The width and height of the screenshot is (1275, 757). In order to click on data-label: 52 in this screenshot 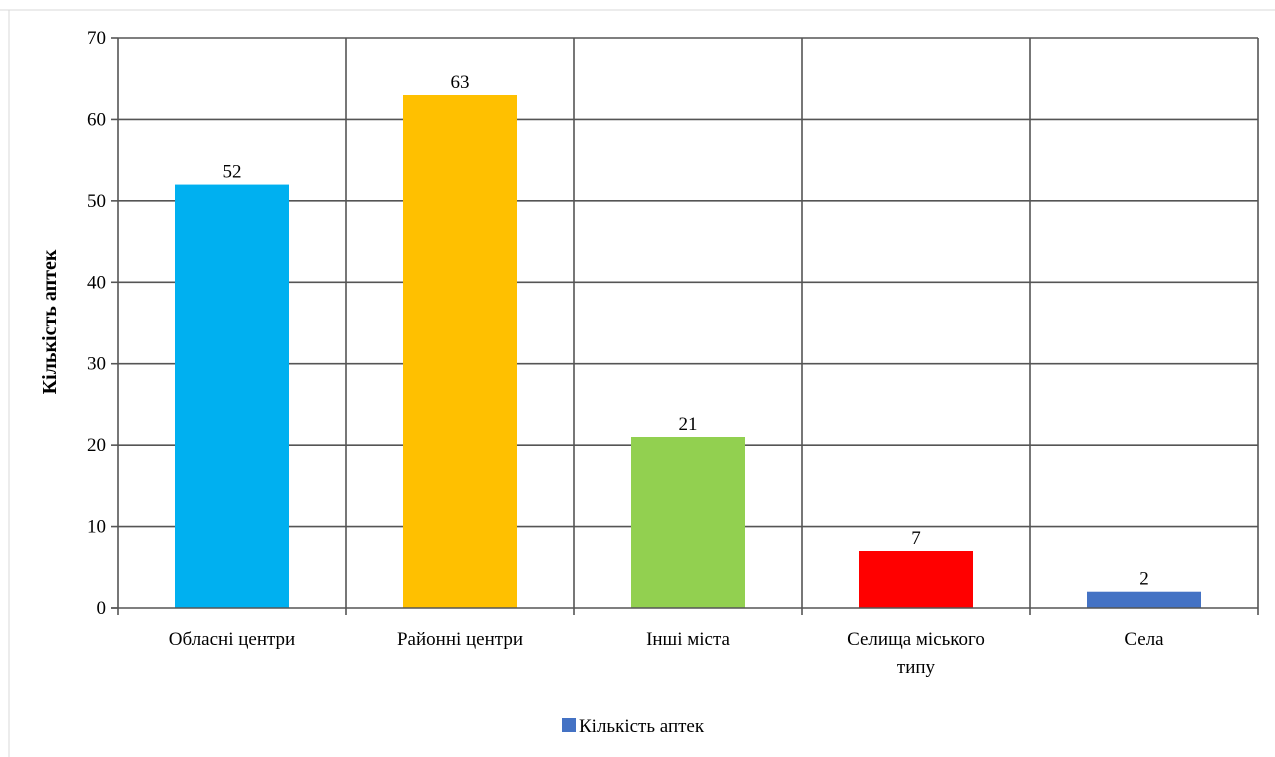, I will do `click(232, 172)`.